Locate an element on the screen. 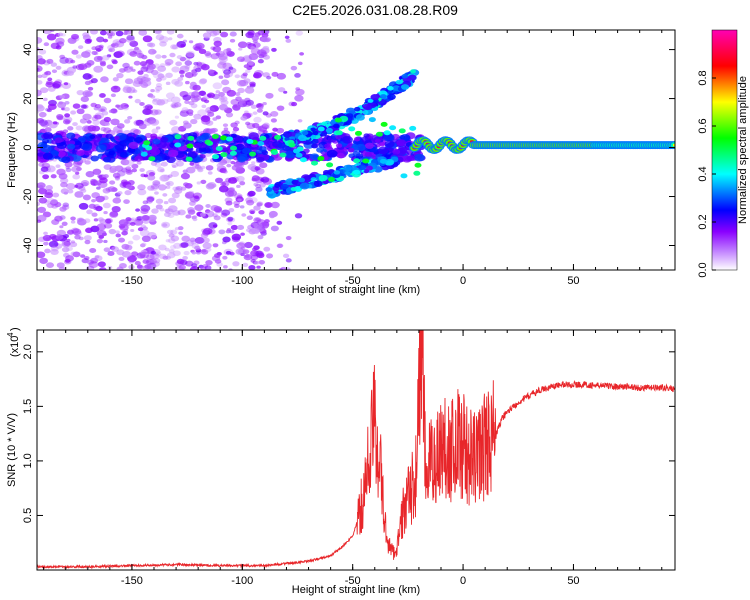 This screenshot has height=600, width=750. colorbar-label: Normalized spectral amplitude is located at coordinates (743, 150).